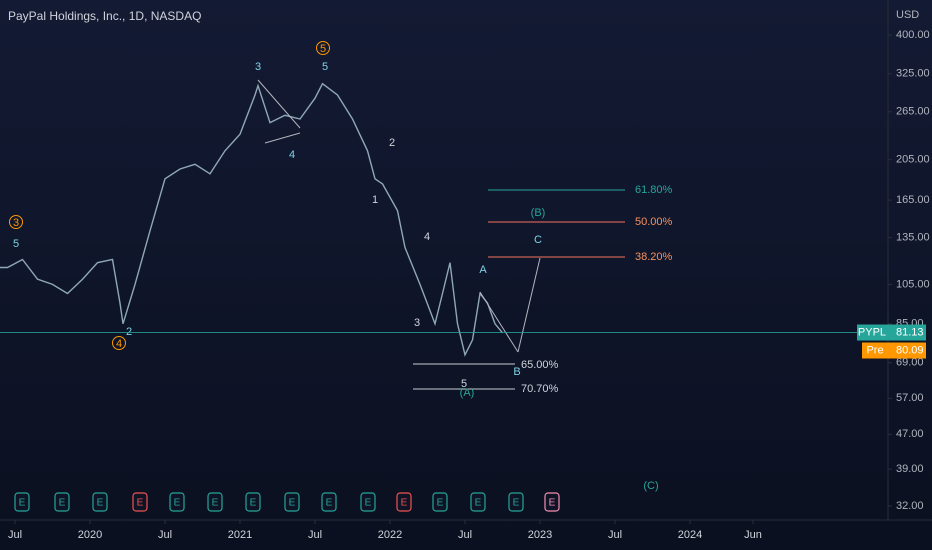  Describe the element at coordinates (910, 506) in the screenshot. I see `y-tick-label: 32.00` at that location.